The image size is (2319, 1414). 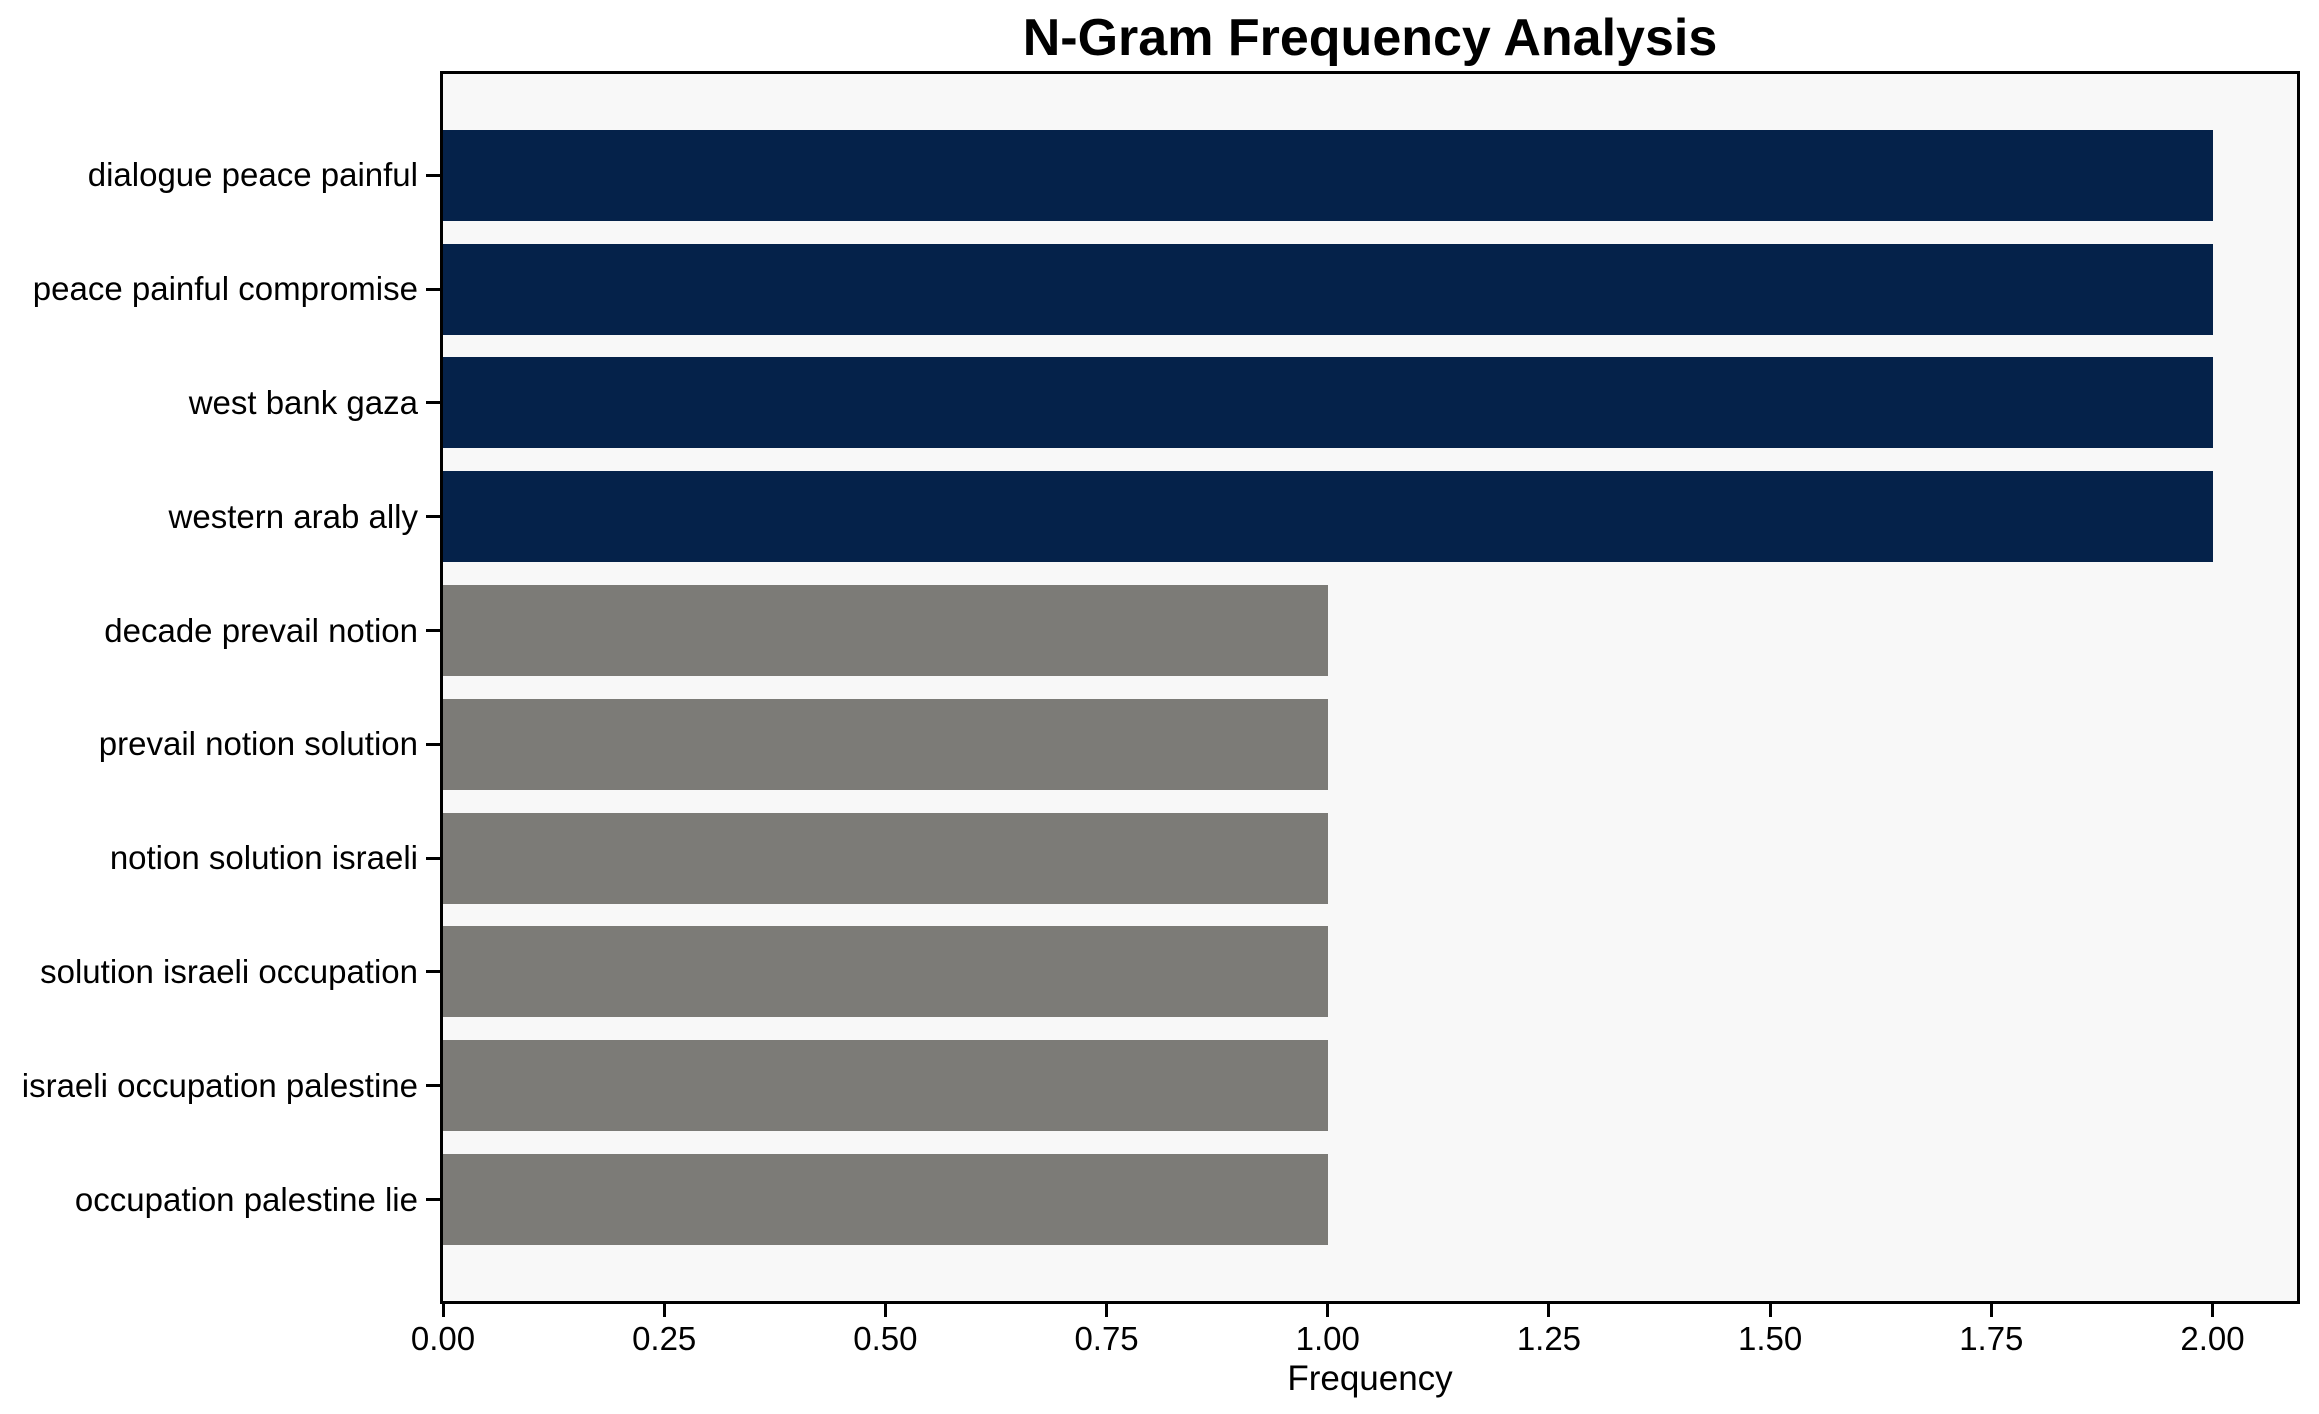 I want to click on y-tick-label: occupation palestine lie, so click(x=246, y=1199).